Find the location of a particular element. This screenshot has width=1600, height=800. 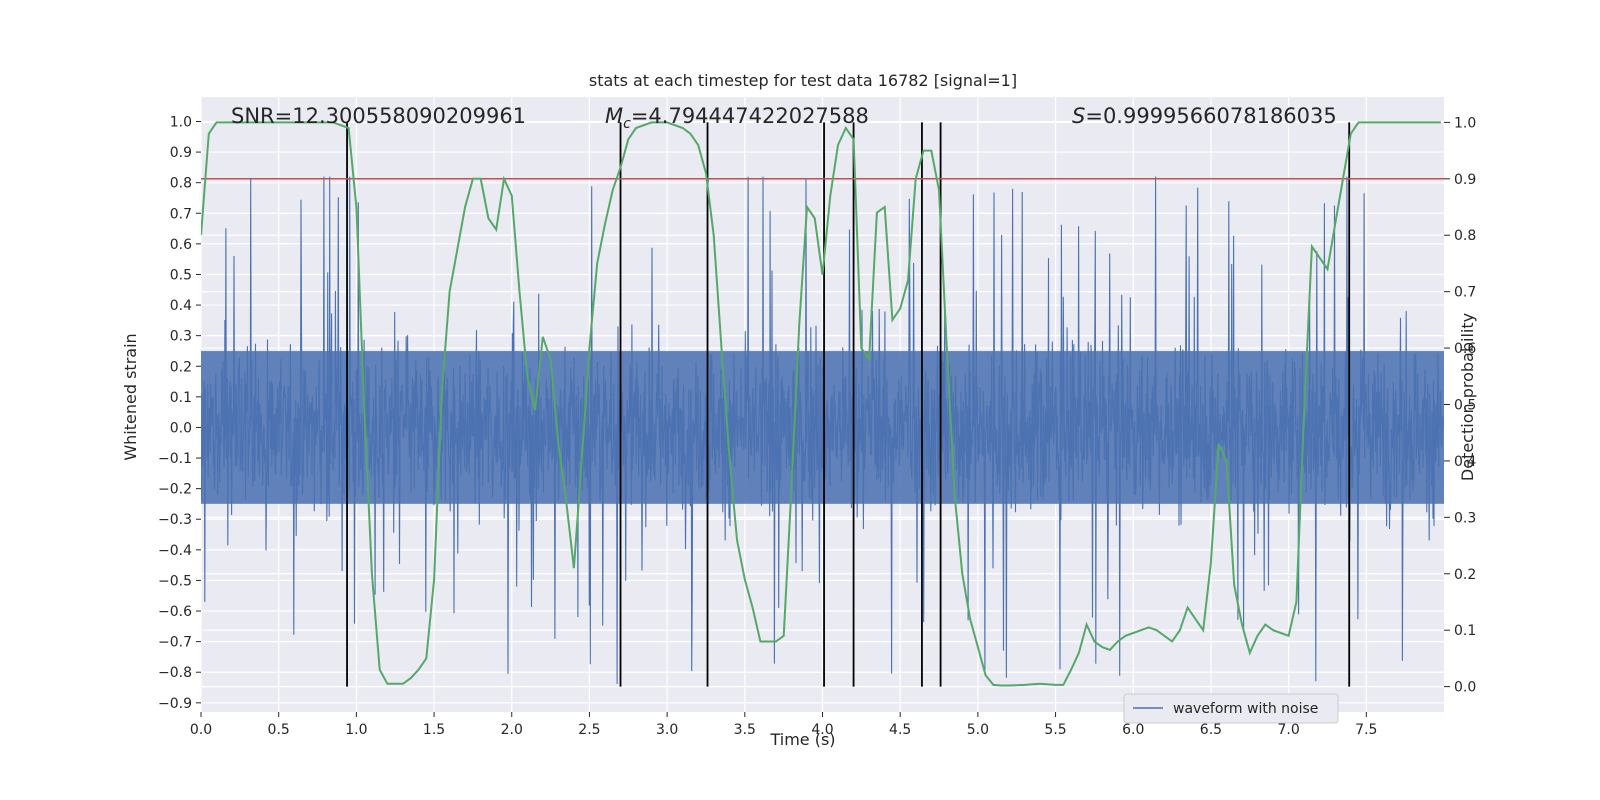

snr-annotation: SNR=12.300558090209961 is located at coordinates (378, 116).